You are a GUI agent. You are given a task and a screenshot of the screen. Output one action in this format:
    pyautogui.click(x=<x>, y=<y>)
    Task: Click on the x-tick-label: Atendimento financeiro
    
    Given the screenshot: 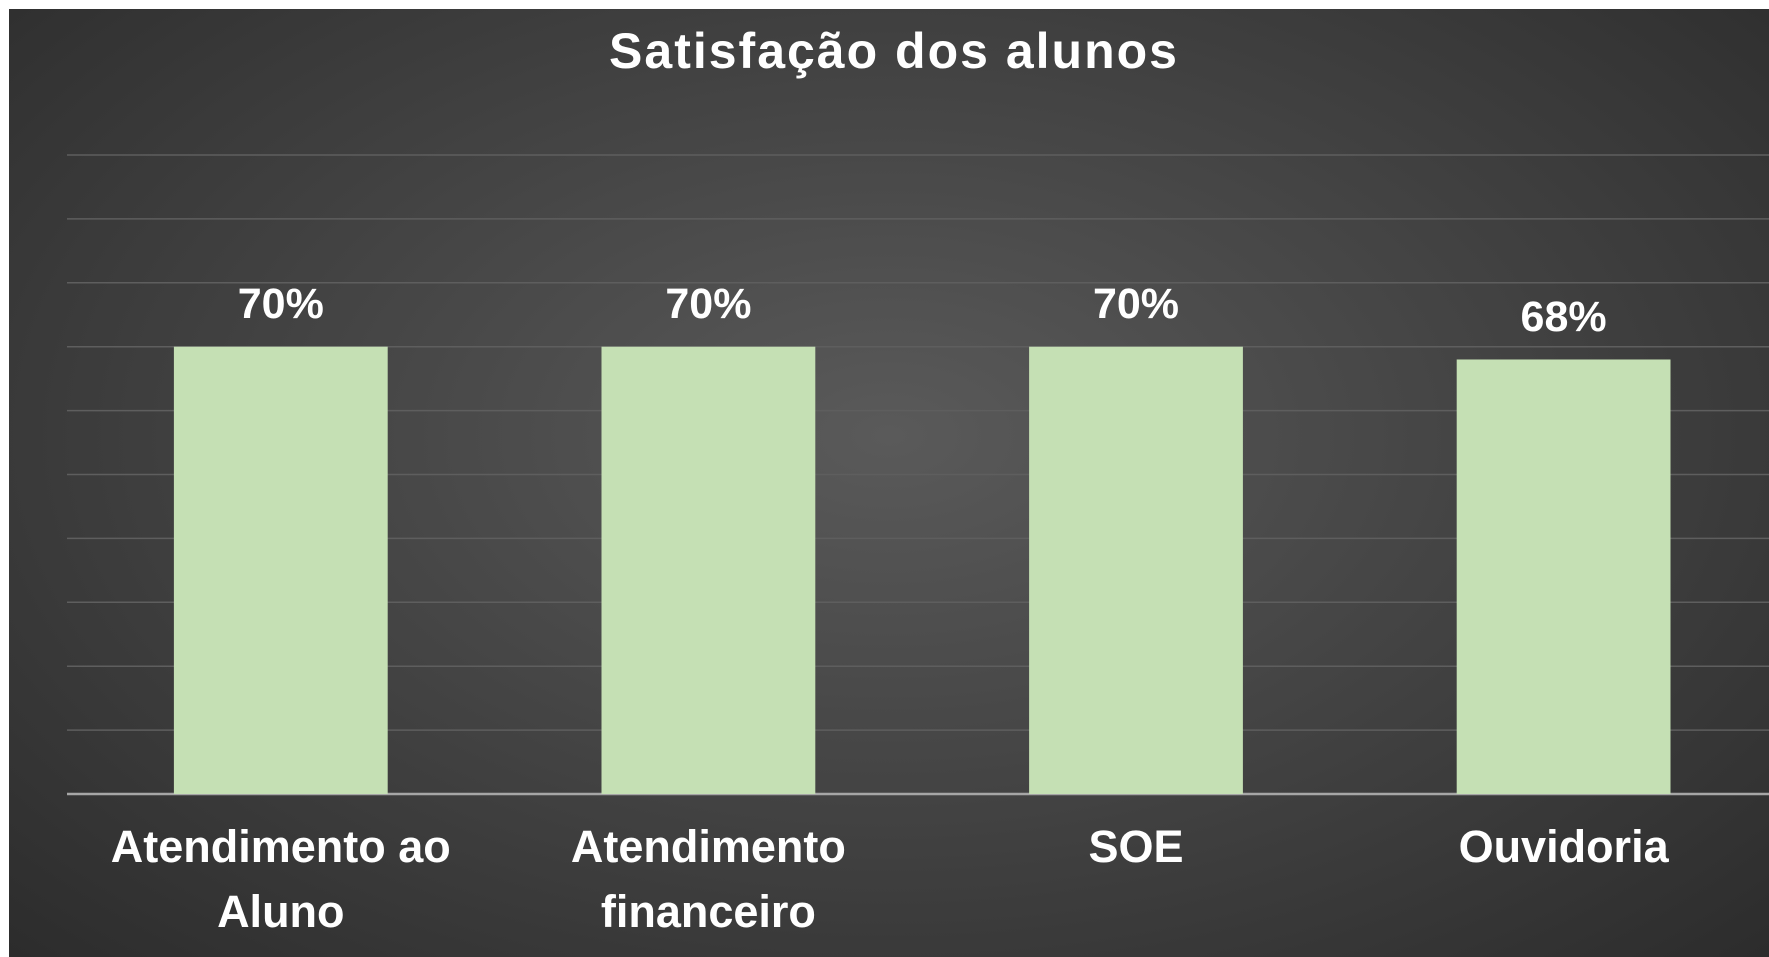 What is the action you would take?
    pyautogui.click(x=708, y=879)
    